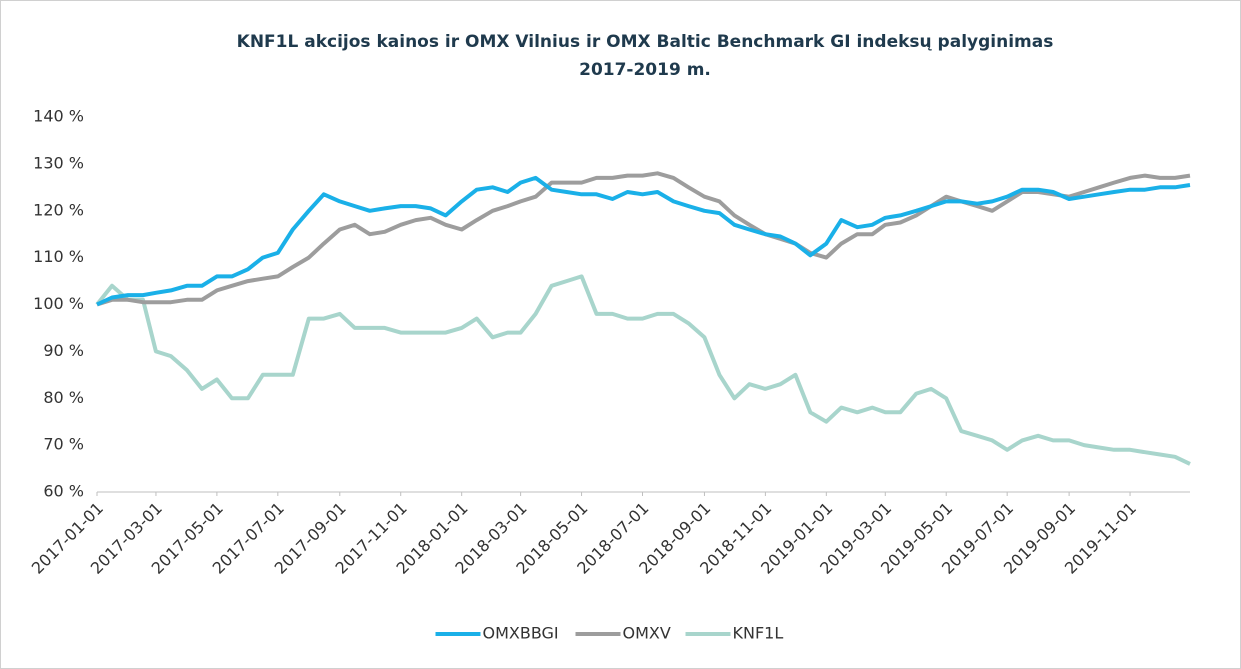  I want to click on y-tick-label: 100 %, so click(58, 303).